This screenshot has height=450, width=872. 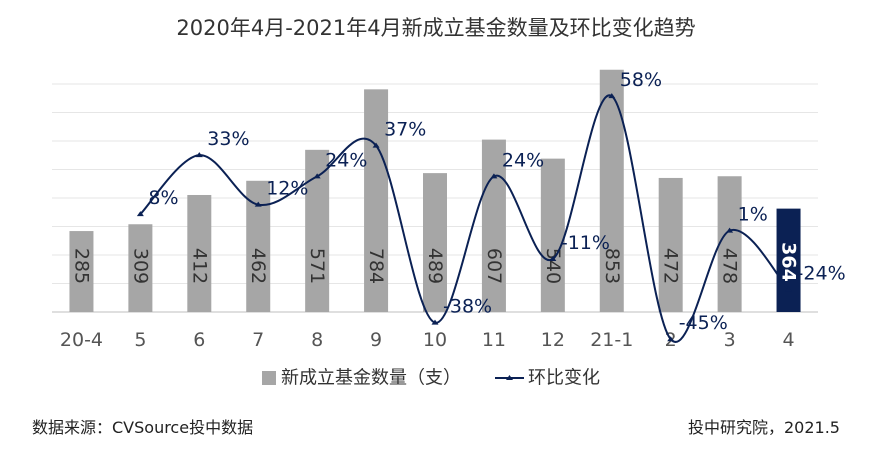 I want to click on bar-value-label: 472, so click(x=671, y=266).